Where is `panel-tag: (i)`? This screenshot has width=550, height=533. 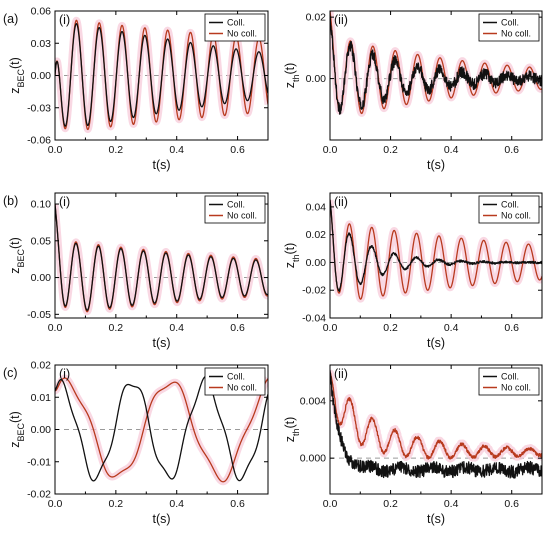
panel-tag: (i) is located at coordinates (64, 202).